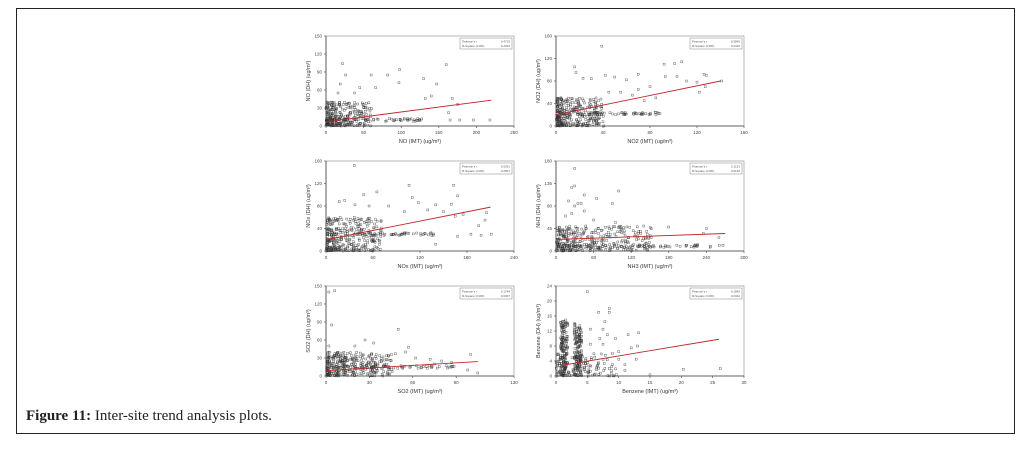 The height and width of the screenshot is (450, 1032). What do you see at coordinates (457, 382) in the screenshot?
I see `x-tick-label: 90` at bounding box center [457, 382].